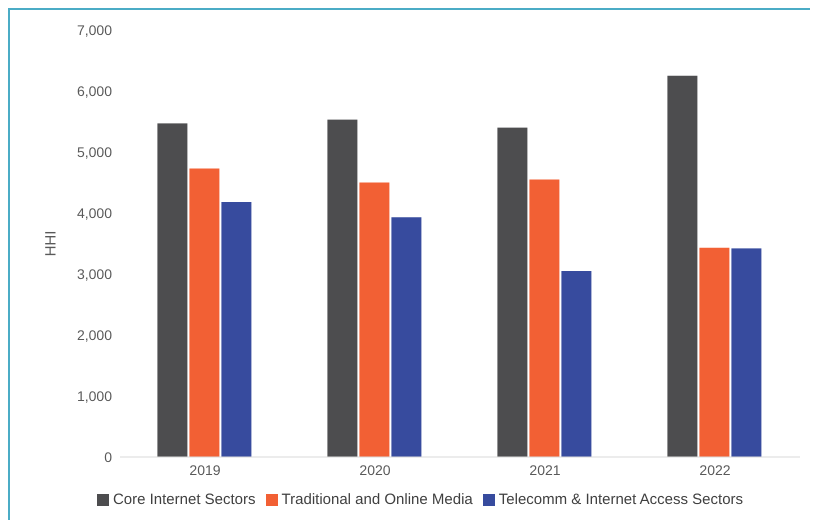 The width and height of the screenshot is (817, 527). What do you see at coordinates (94, 30) in the screenshot?
I see `y-tick-label: 7,000` at bounding box center [94, 30].